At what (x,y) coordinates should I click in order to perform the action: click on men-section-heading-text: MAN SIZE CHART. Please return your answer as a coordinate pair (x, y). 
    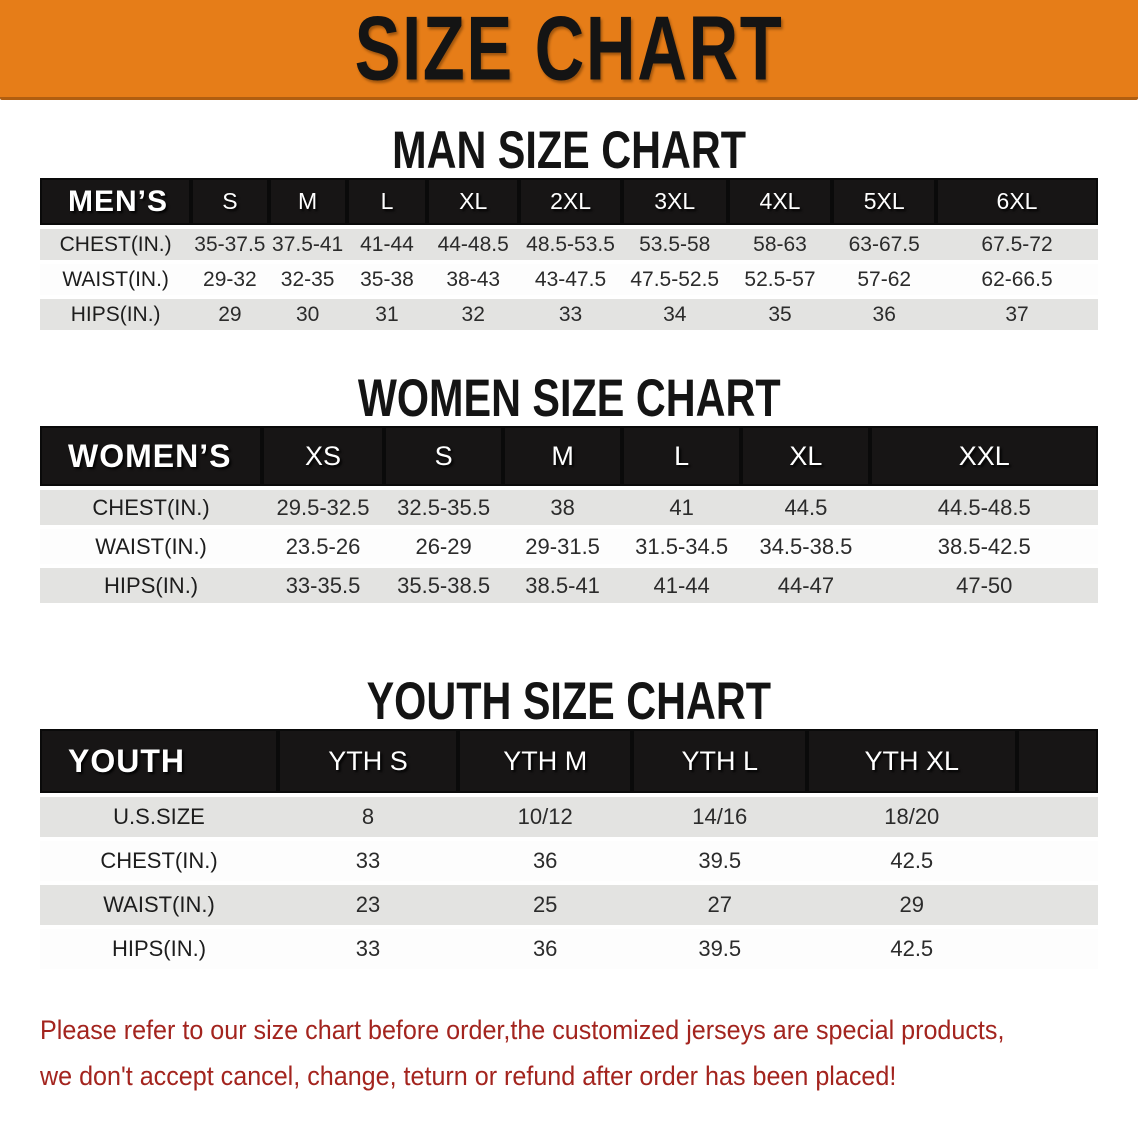
    Looking at the image, I should click on (569, 149).